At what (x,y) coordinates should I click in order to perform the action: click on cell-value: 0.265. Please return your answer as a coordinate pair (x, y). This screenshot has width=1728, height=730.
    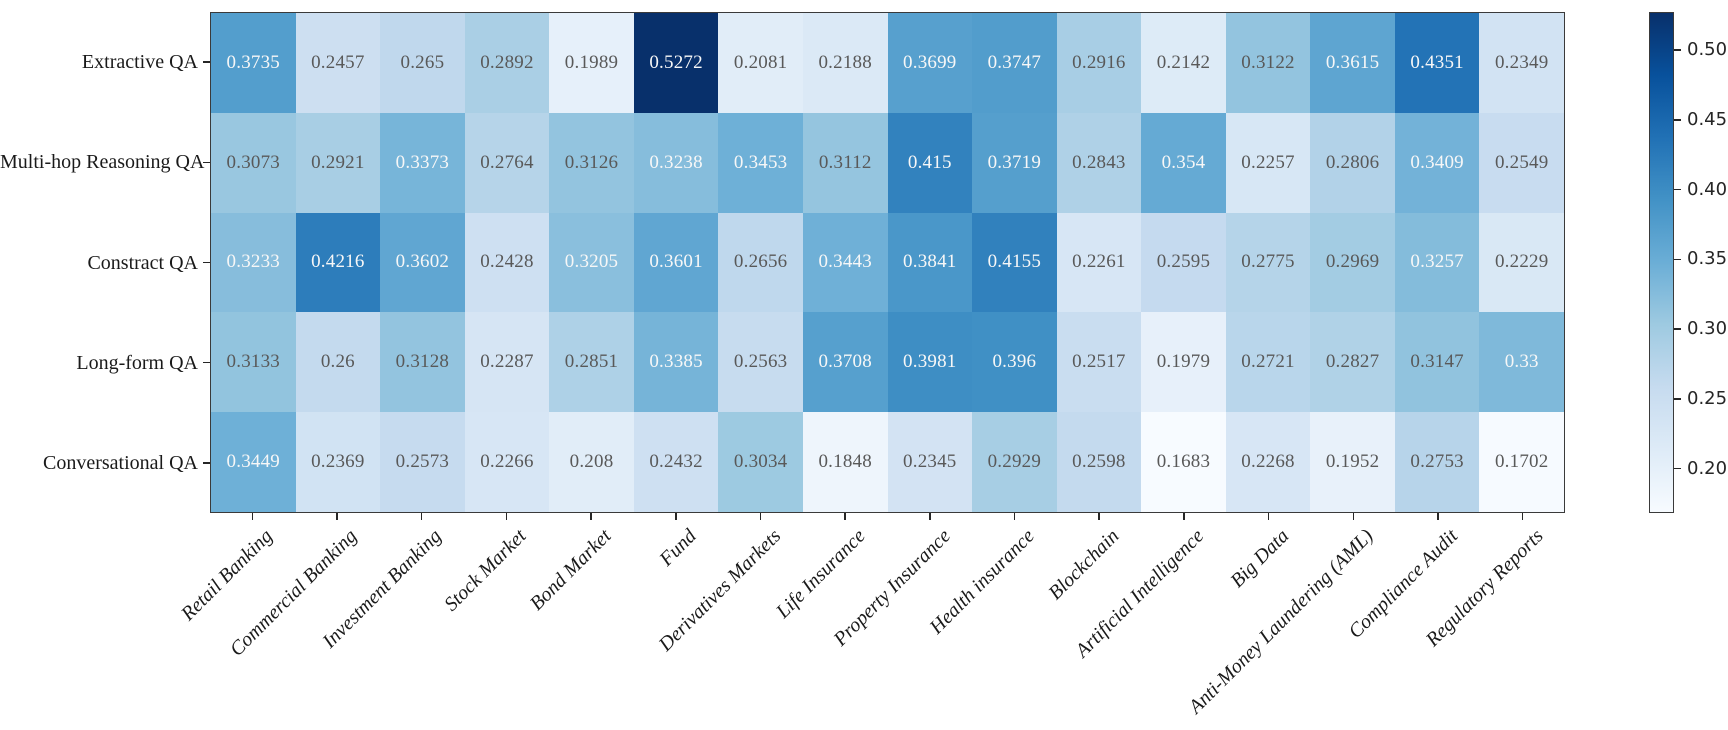
    Looking at the image, I should click on (422, 62).